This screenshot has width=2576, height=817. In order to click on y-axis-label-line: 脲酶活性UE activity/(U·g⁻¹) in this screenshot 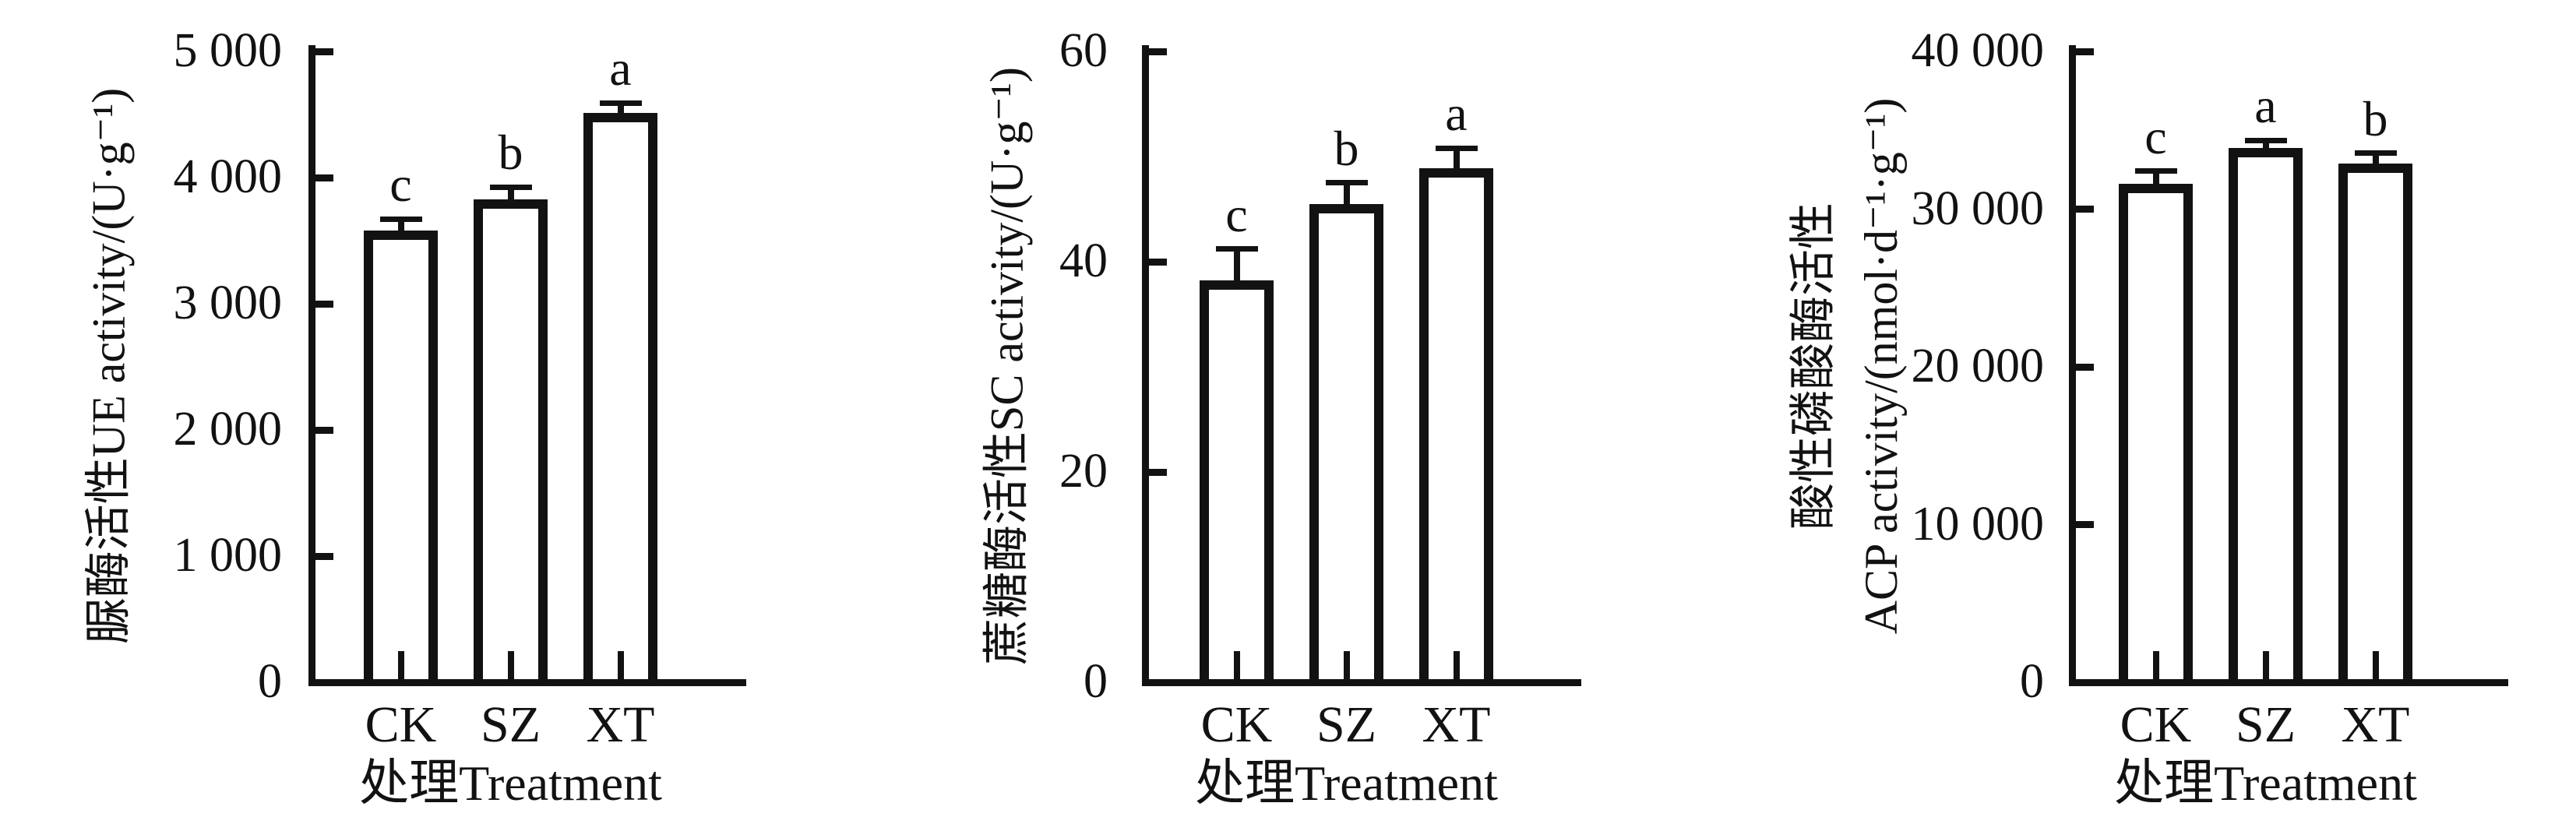, I will do `click(109, 366)`.